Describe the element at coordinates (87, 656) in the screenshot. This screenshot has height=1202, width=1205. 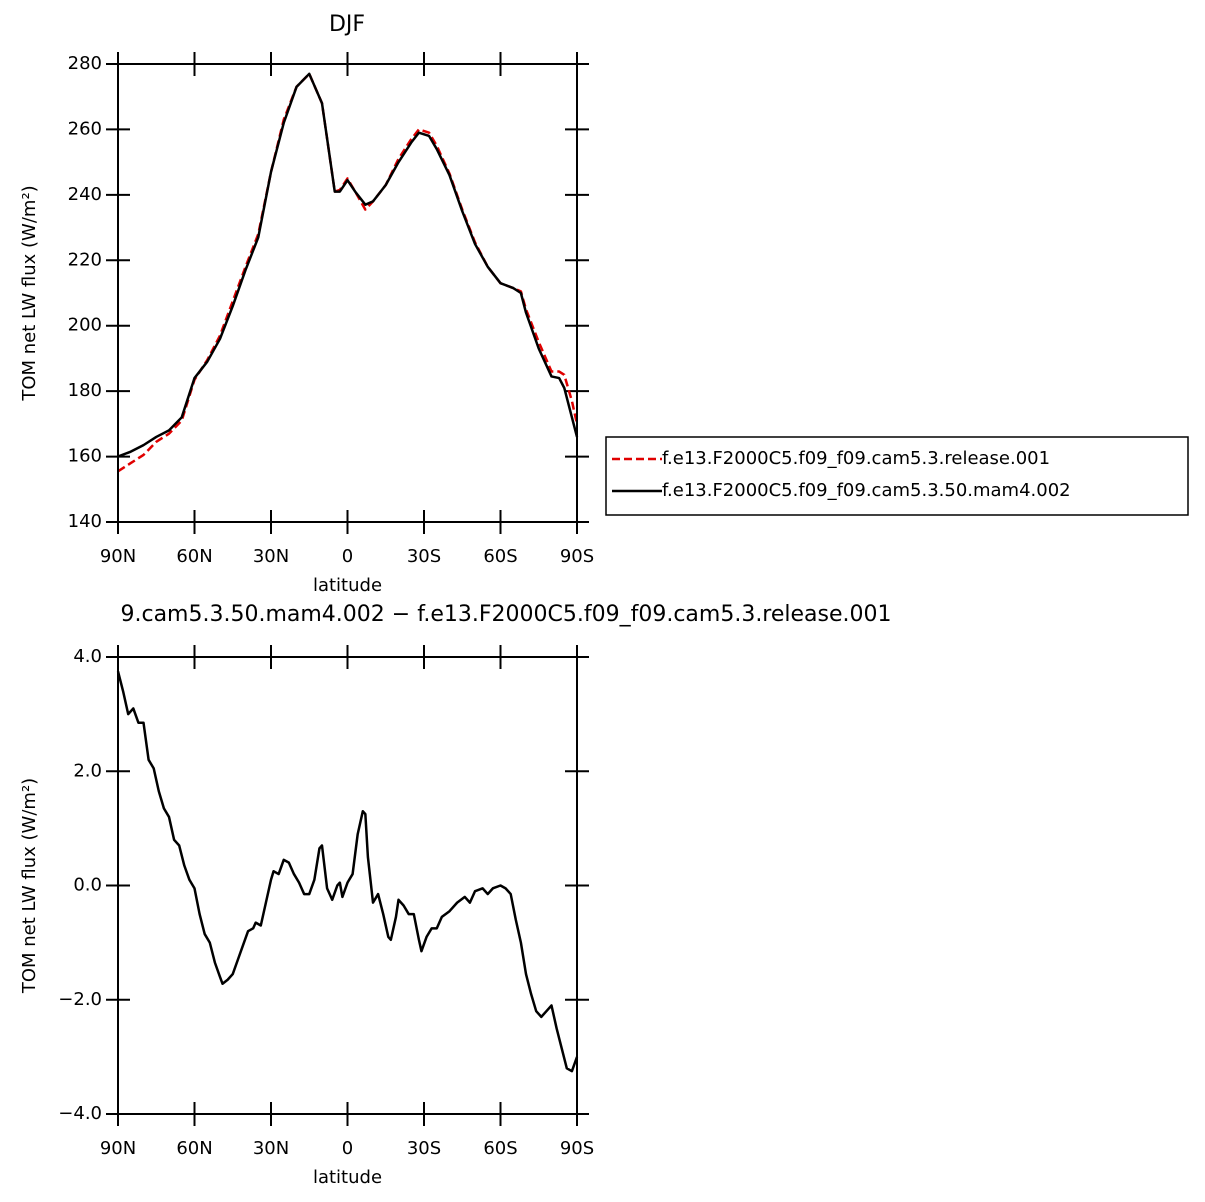
I see `y-tick-label: 4.0` at that location.